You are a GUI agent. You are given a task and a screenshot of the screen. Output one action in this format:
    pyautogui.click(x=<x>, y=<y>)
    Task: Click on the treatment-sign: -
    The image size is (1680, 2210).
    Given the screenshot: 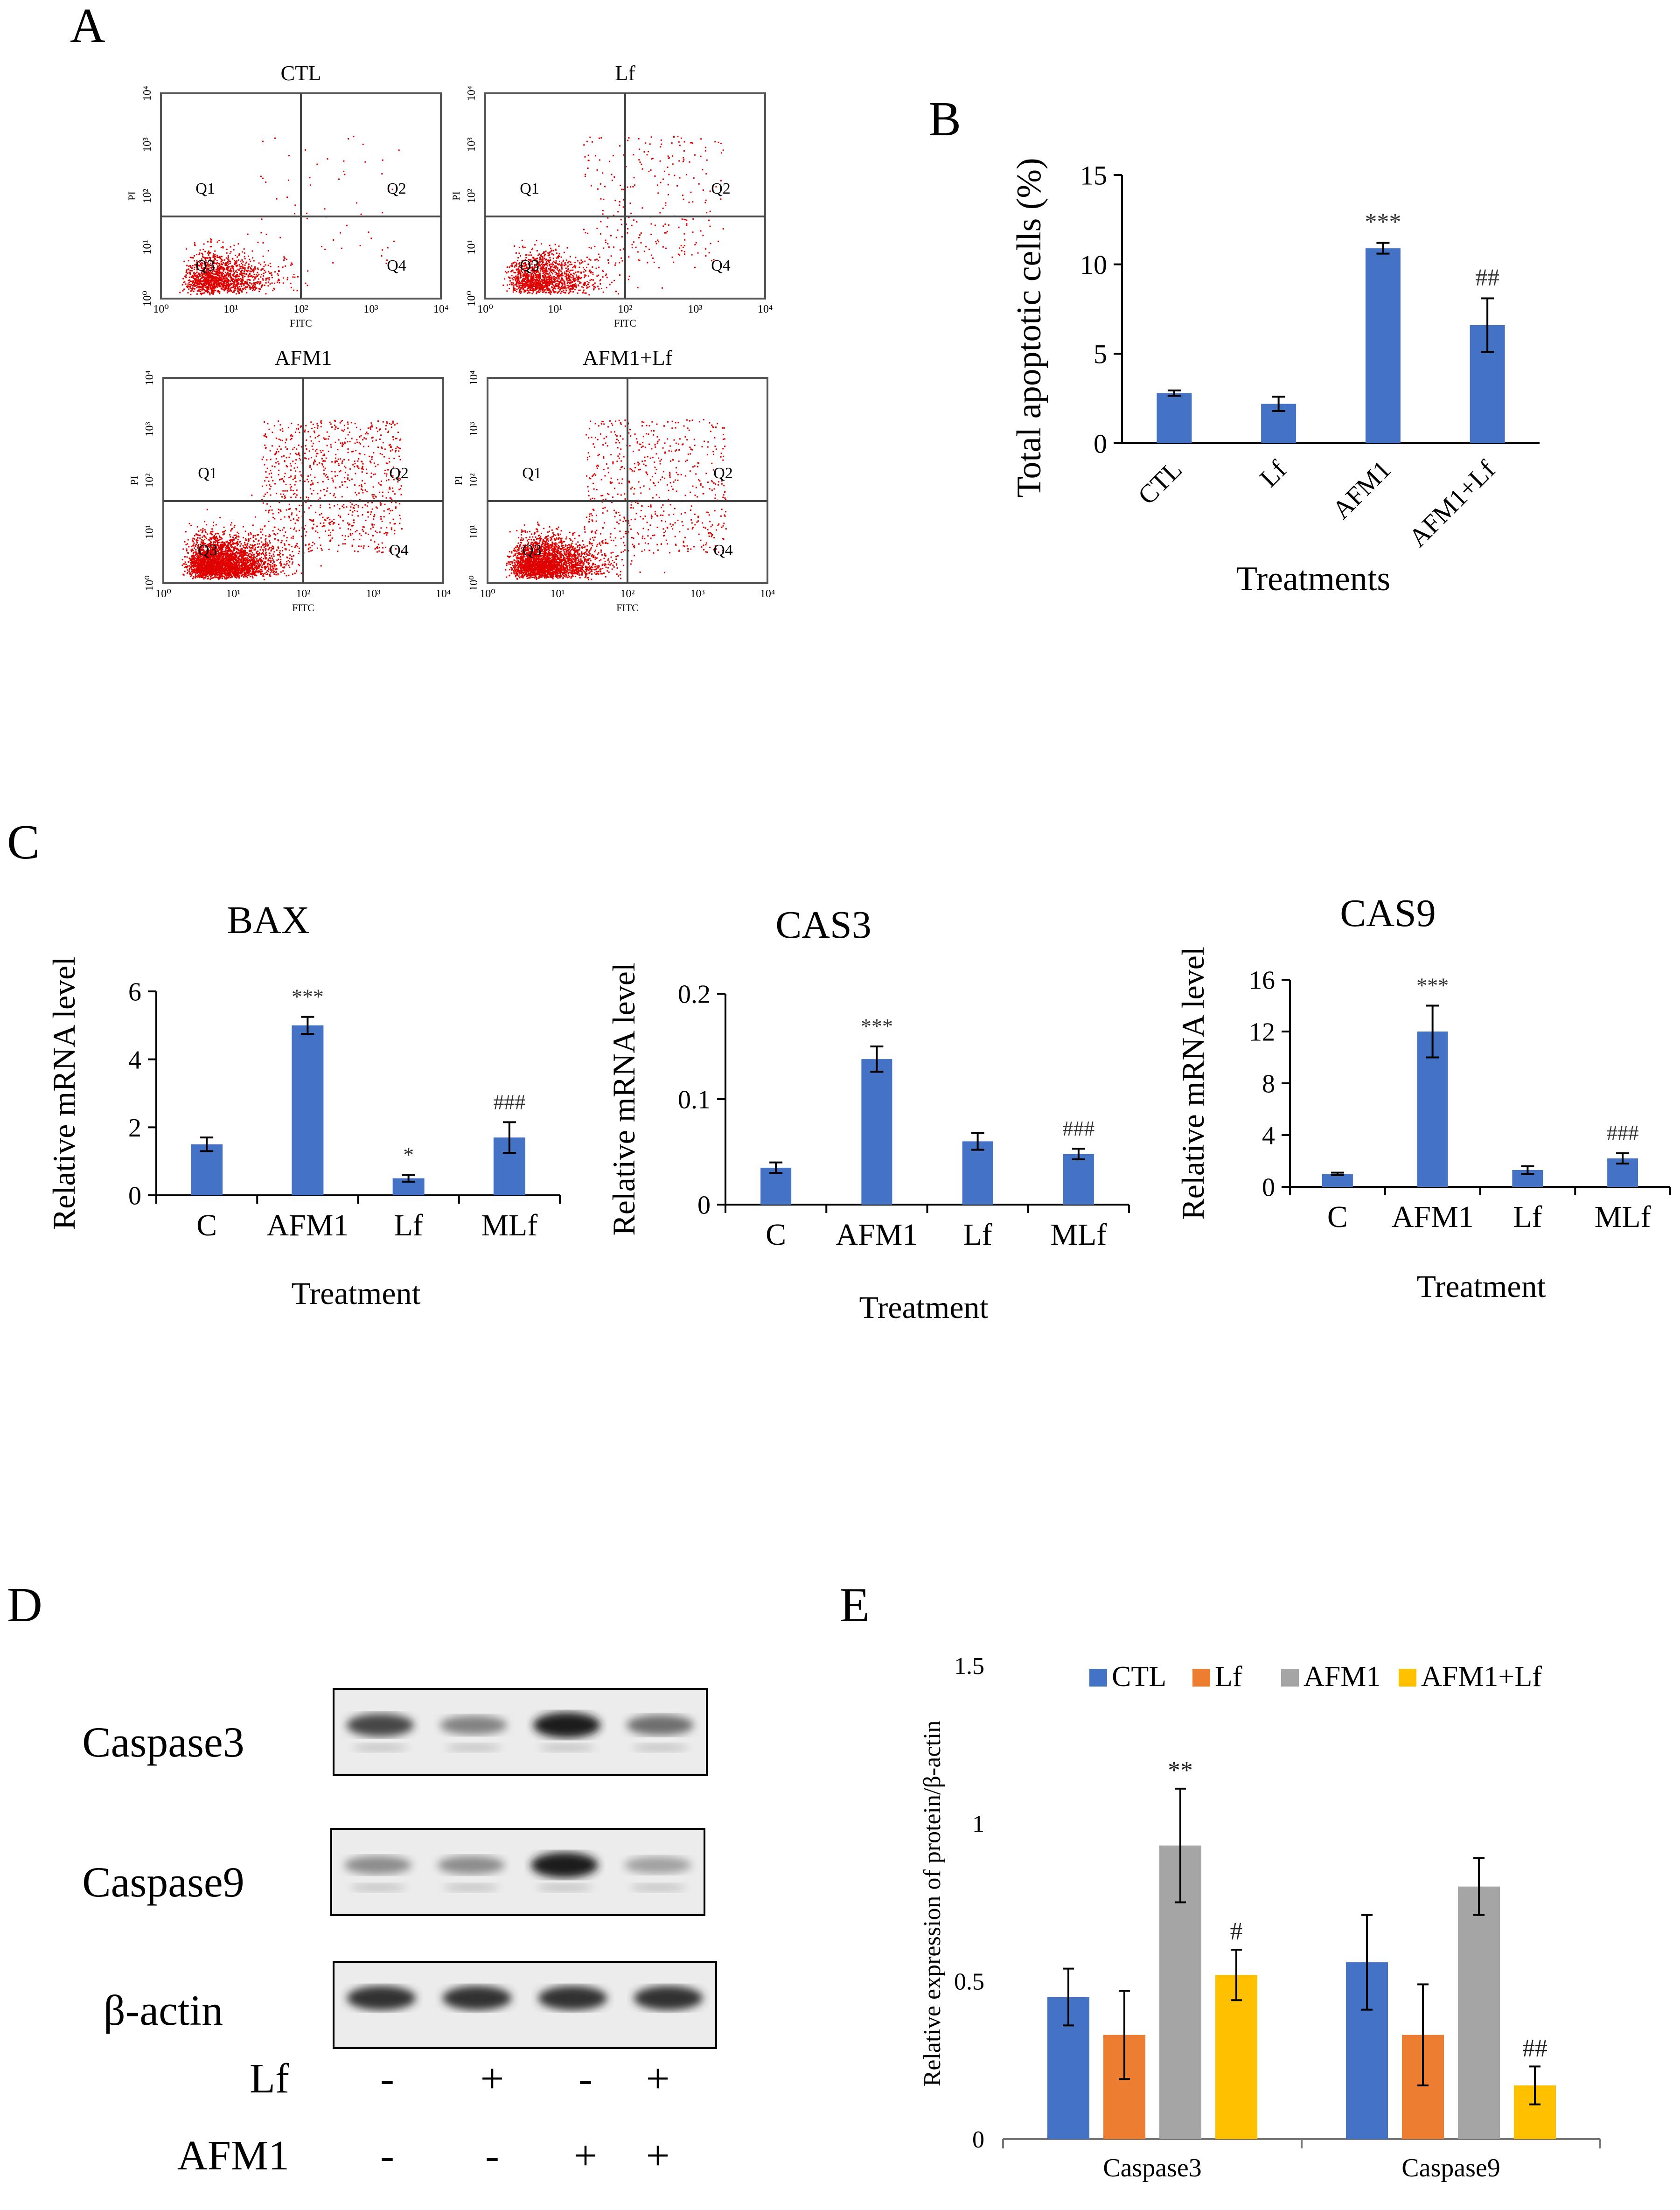 What is the action you would take?
    pyautogui.click(x=586, y=2079)
    